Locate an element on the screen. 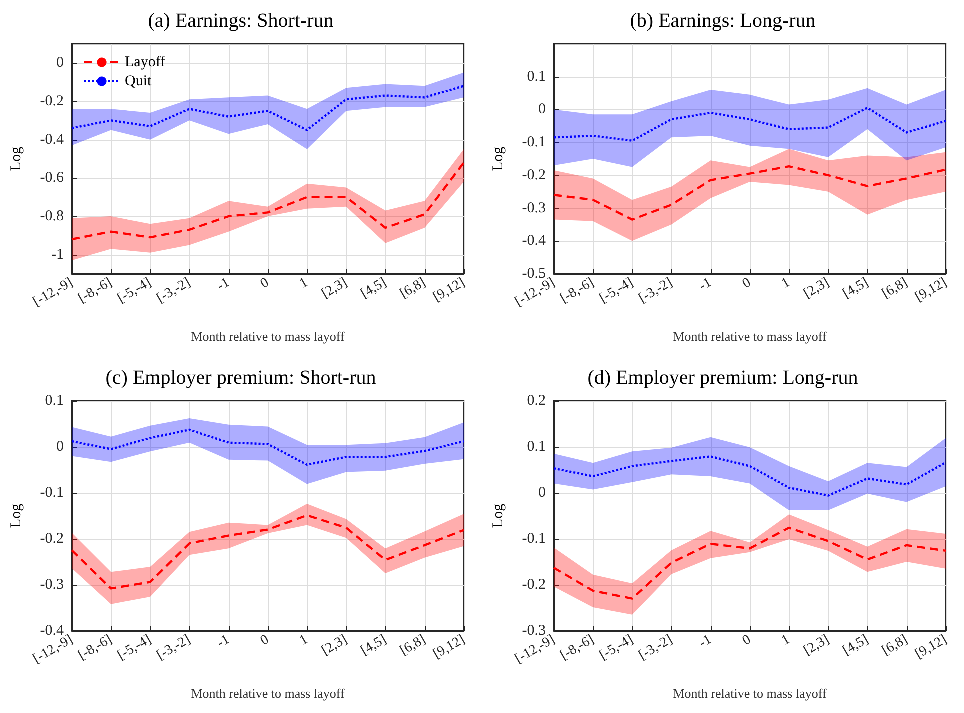 This screenshot has width=964, height=713. y-tick-label: -0.6 is located at coordinates (52, 178).